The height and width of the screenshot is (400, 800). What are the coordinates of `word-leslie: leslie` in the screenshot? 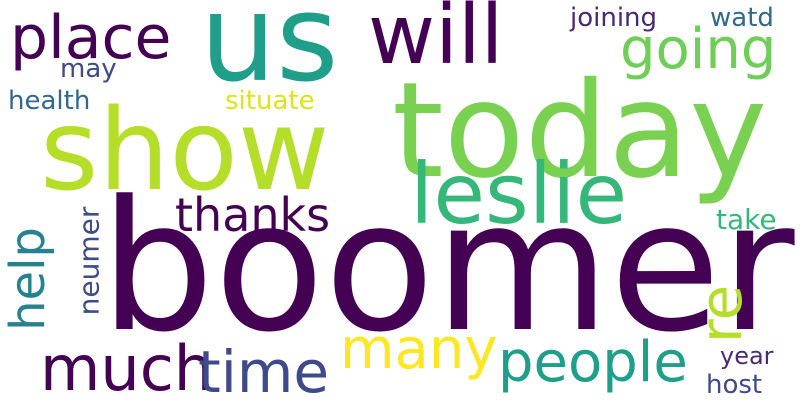 It's located at (519, 194).